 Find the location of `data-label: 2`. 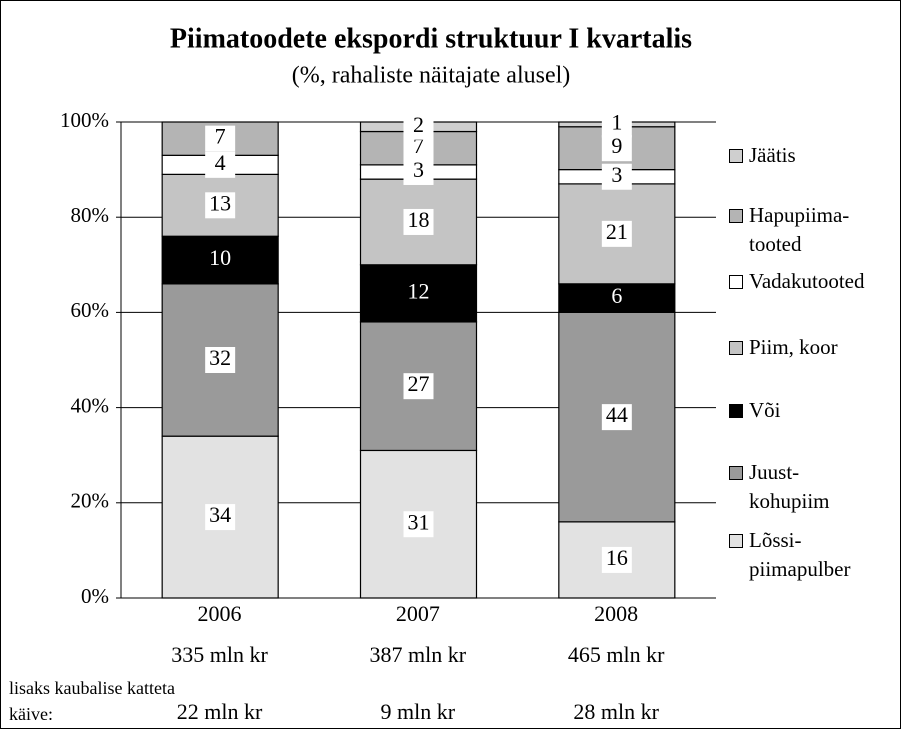

data-label: 2 is located at coordinates (418, 124).